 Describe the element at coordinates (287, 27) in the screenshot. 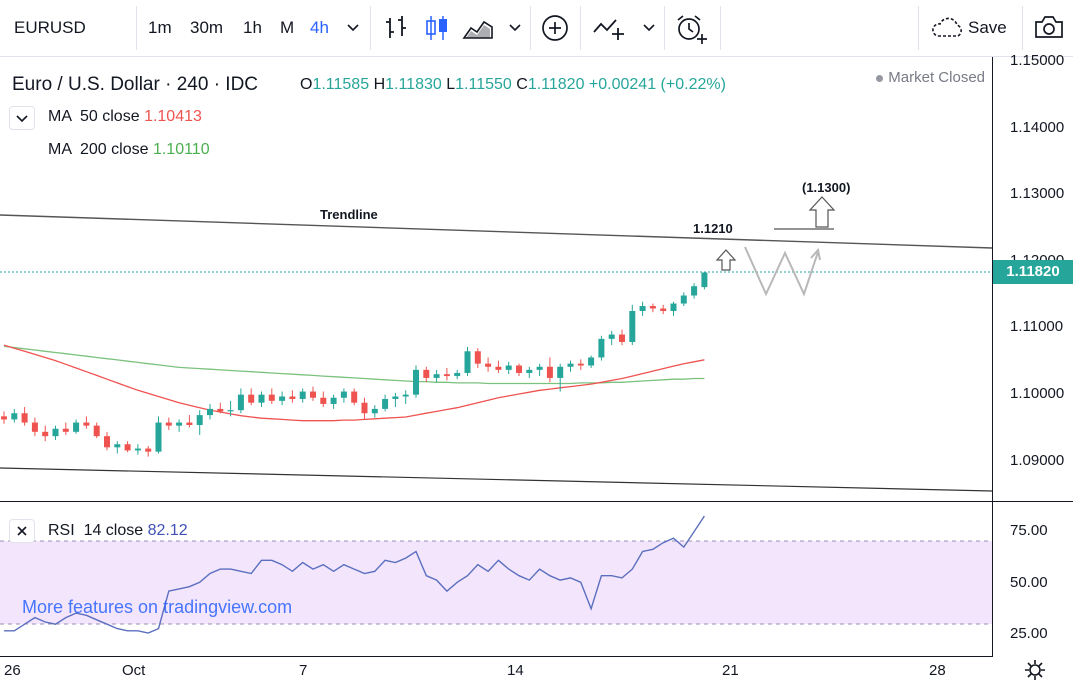

I see `timeframe-M: M` at that location.